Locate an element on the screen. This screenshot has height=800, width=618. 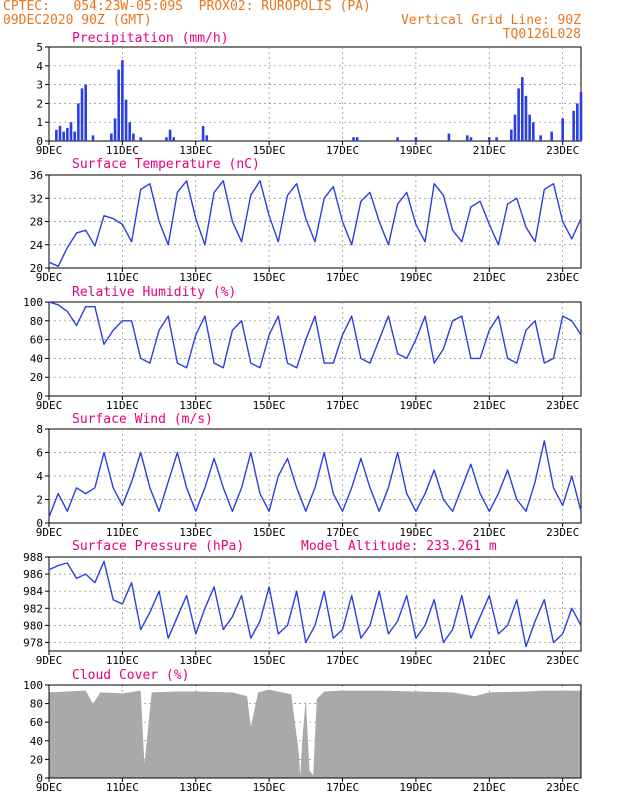
panel-frame is located at coordinates (315, 349).